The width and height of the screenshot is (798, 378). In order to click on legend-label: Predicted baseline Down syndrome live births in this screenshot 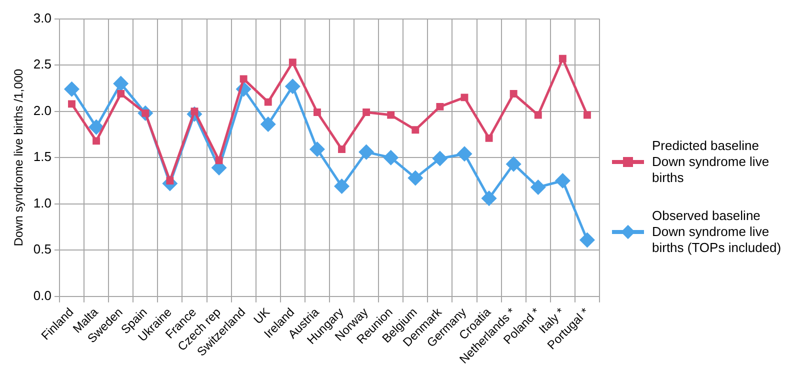, I will do `click(711, 162)`.